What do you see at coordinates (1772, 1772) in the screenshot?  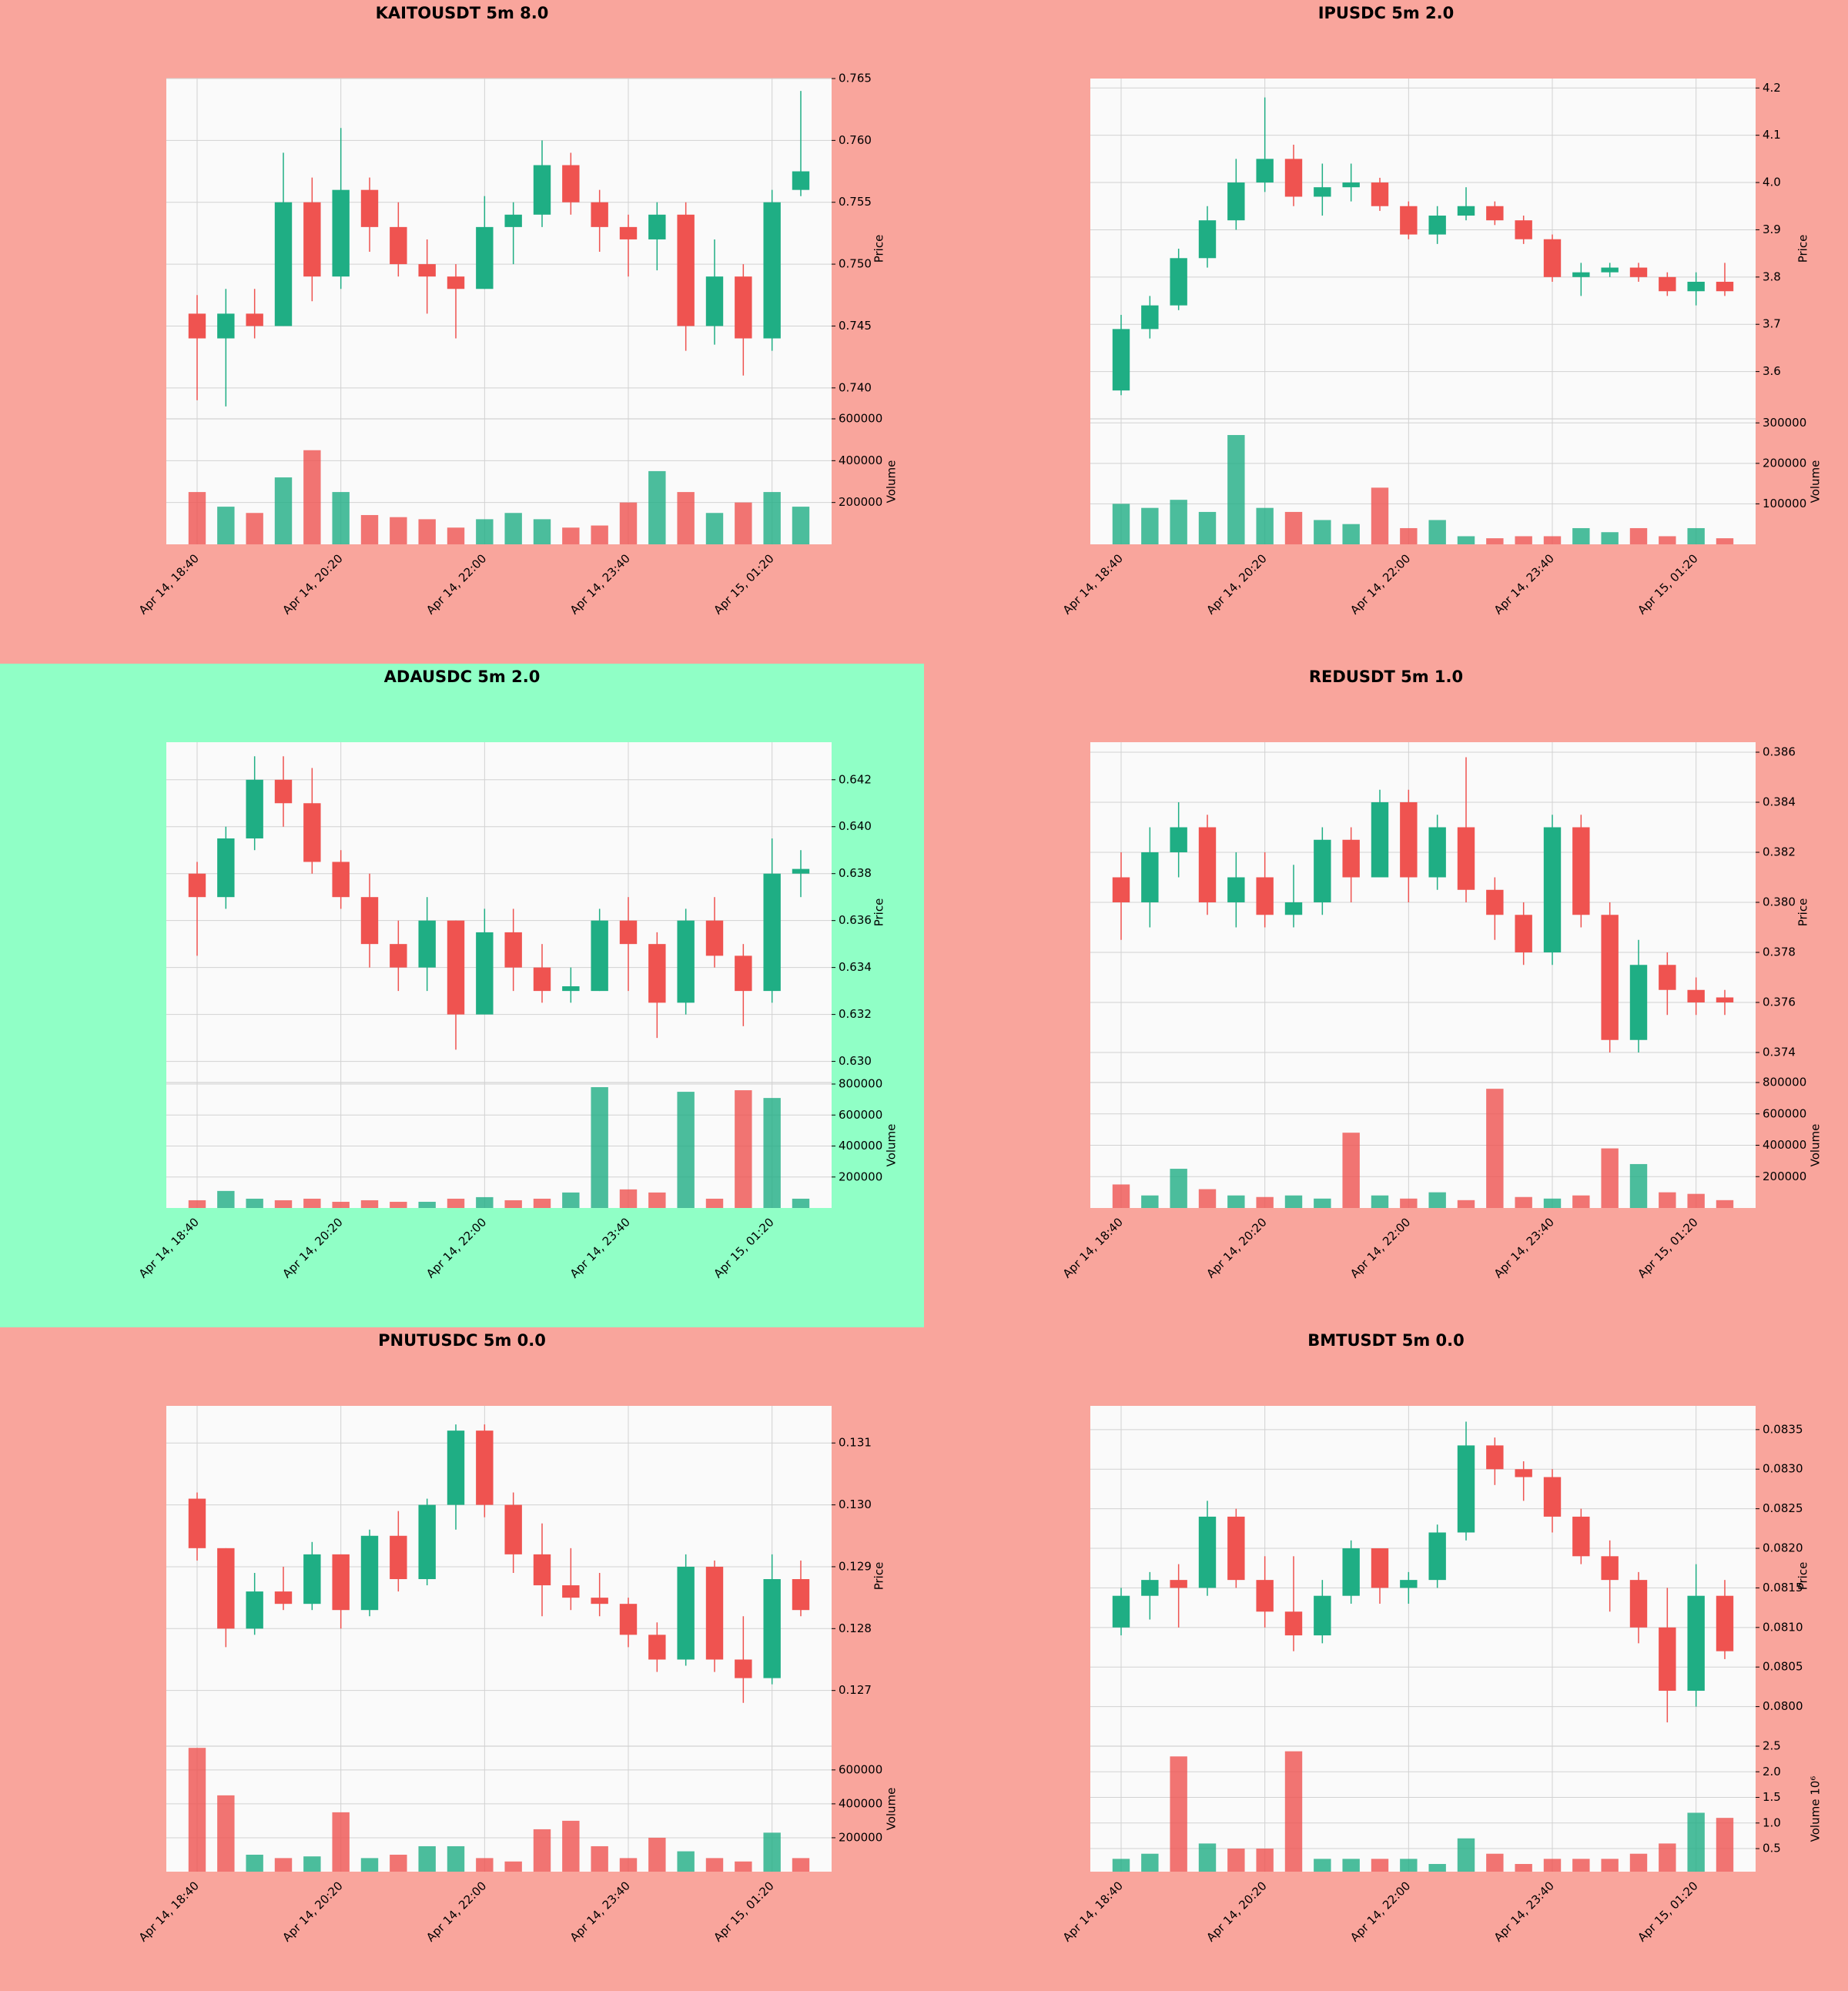 I see `volume-tick-label: 2.0` at bounding box center [1772, 1772].